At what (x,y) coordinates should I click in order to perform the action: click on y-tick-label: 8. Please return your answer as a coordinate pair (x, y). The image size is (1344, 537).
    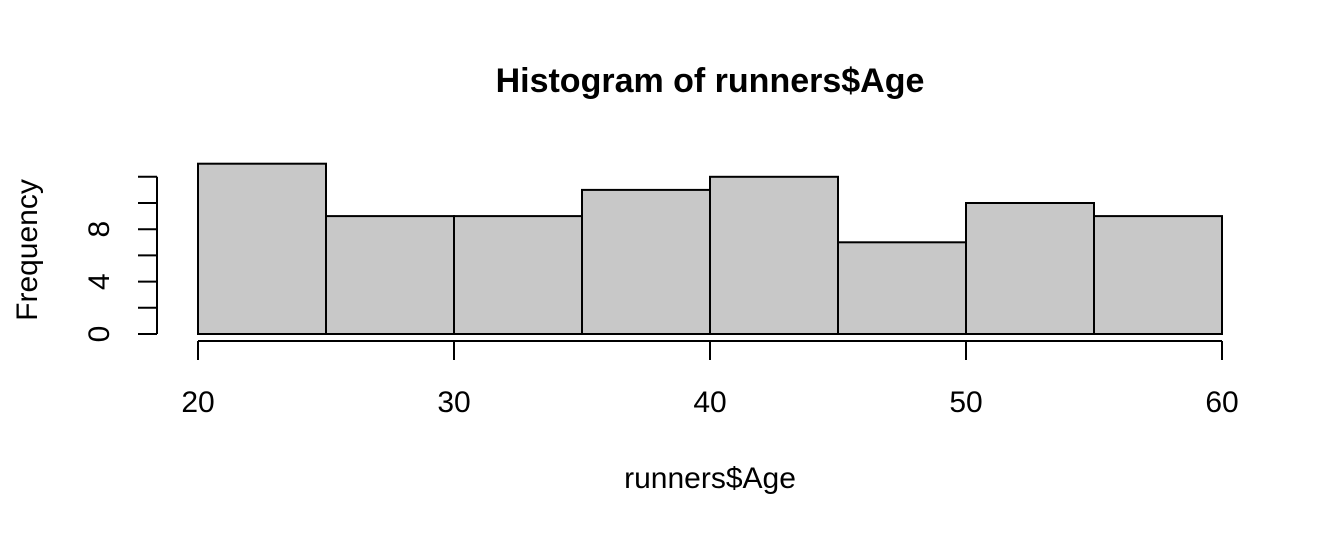
    Looking at the image, I should click on (99, 229).